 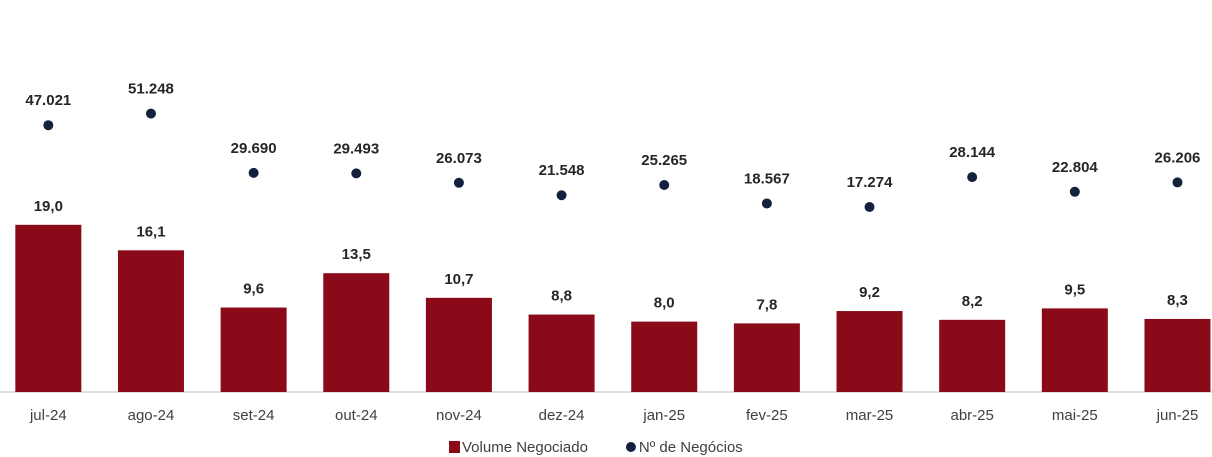 What do you see at coordinates (459, 158) in the screenshot?
I see `dot-label: 26.073` at bounding box center [459, 158].